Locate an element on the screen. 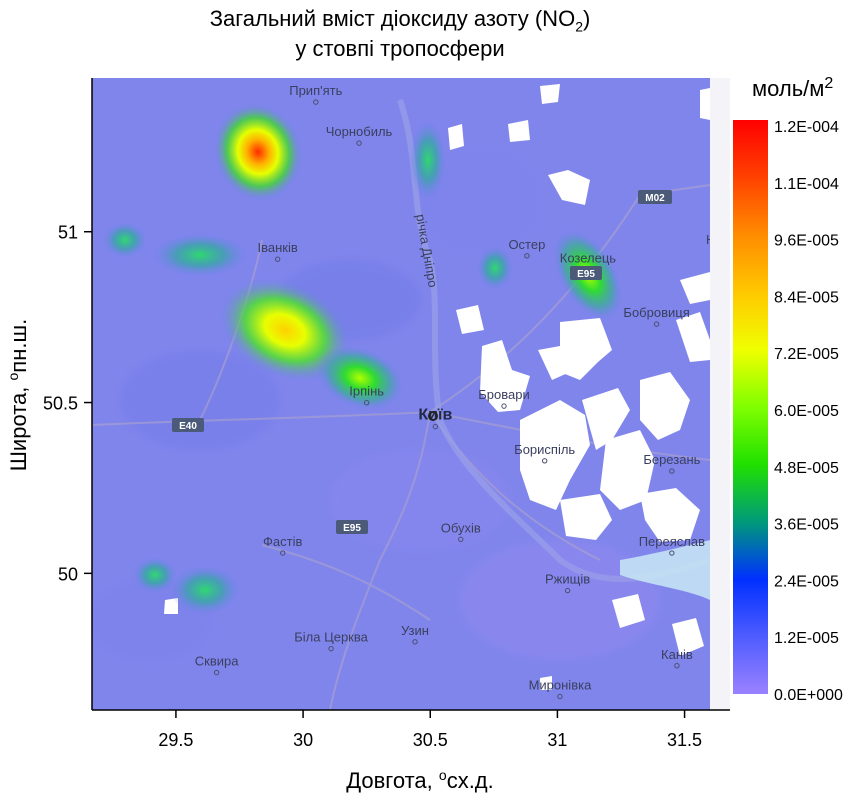 The height and width of the screenshot is (798, 860). x-tick-label: 31.5 is located at coordinates (684, 740).